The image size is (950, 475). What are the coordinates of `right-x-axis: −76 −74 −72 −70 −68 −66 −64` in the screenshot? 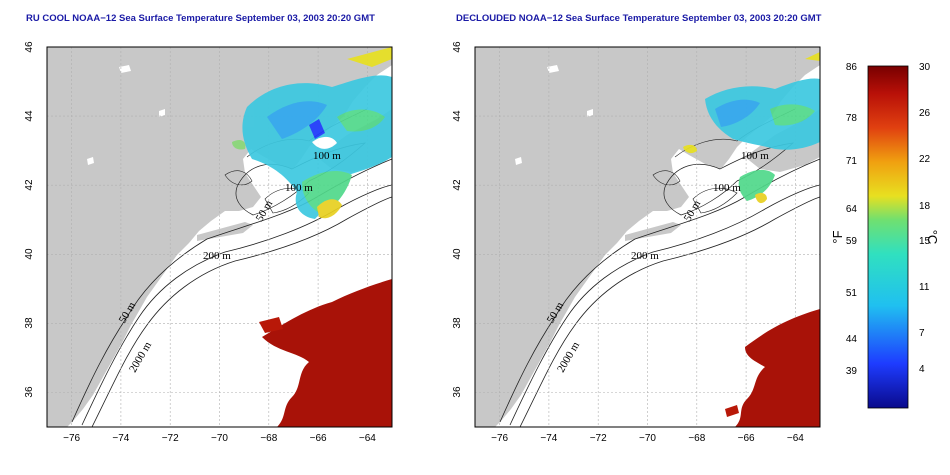 It's located at (647, 438).